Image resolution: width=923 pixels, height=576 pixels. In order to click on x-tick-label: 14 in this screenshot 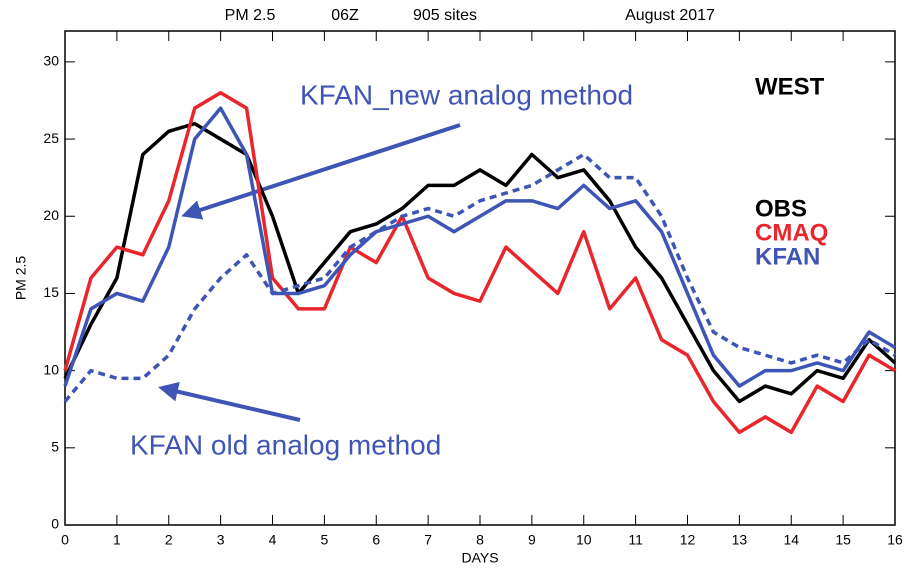, I will do `click(791, 540)`.